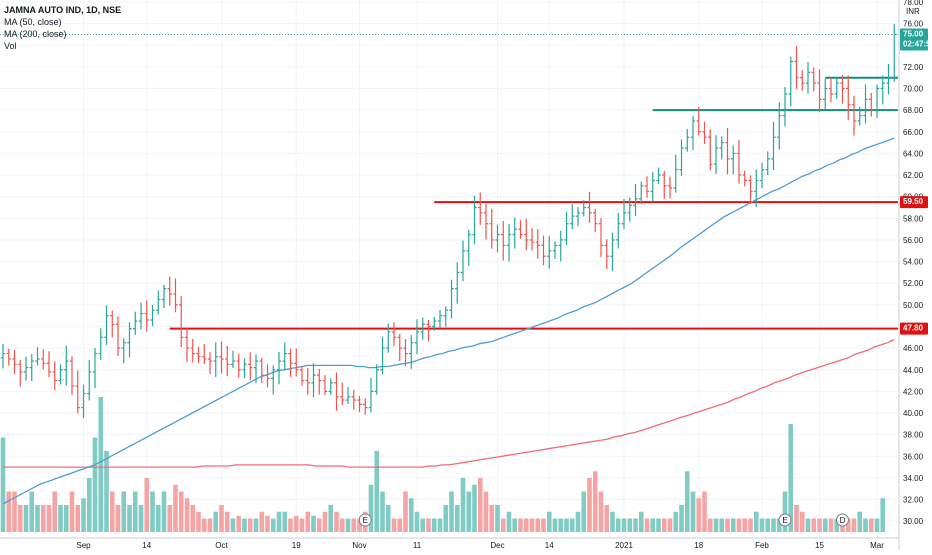 Image resolution: width=932 pixels, height=555 pixels. What do you see at coordinates (877, 545) in the screenshot?
I see `time-tick-label: Mar` at bounding box center [877, 545].